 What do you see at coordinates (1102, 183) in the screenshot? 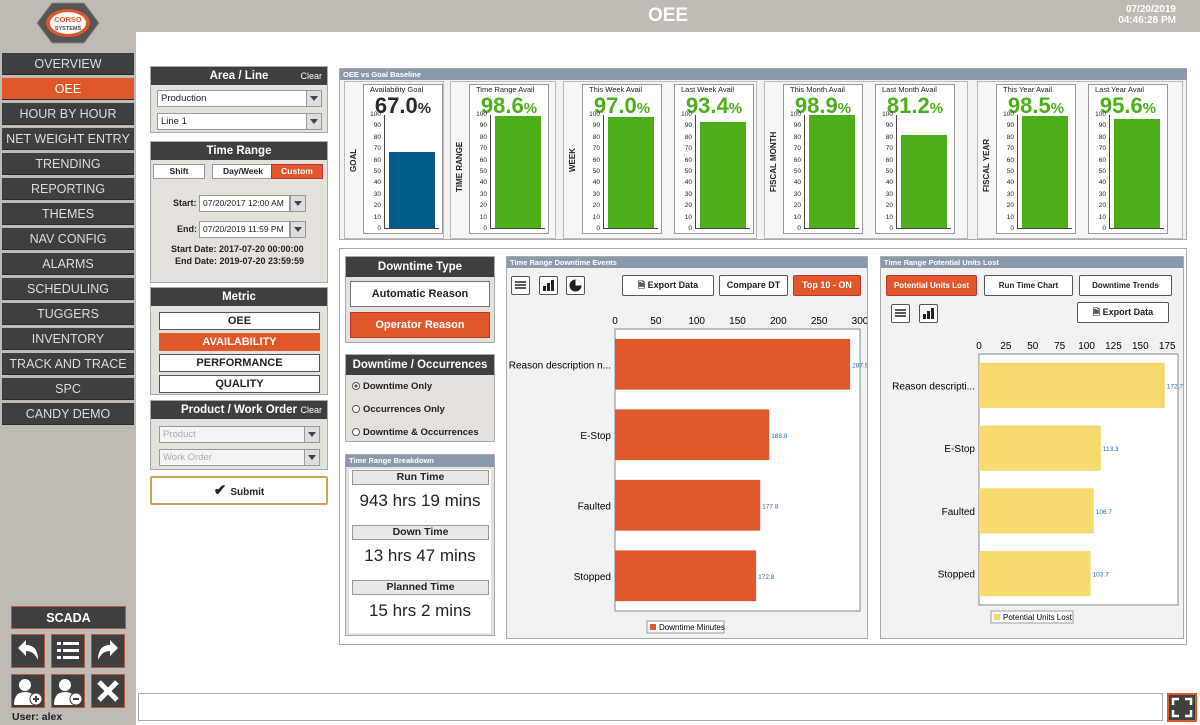
I see `tick-label: 40` at bounding box center [1102, 183].